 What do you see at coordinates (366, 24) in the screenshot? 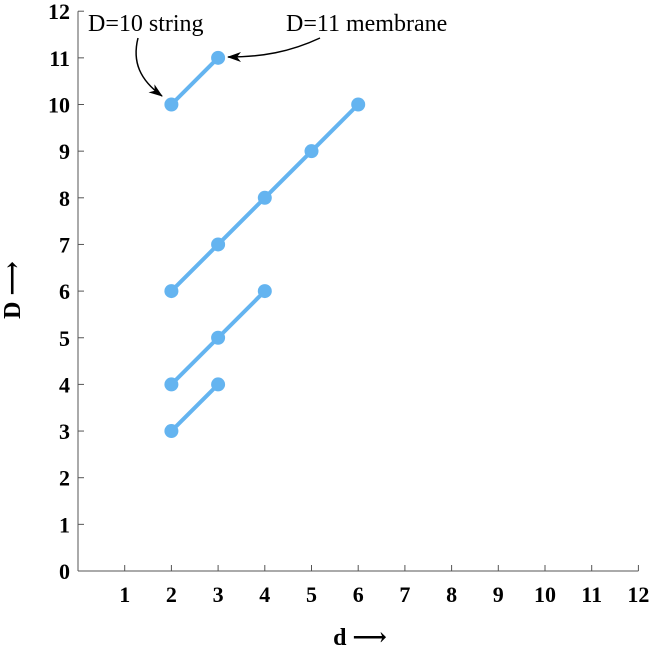
I see `annotation-d11-membrane: D=11 membrane` at bounding box center [366, 24].